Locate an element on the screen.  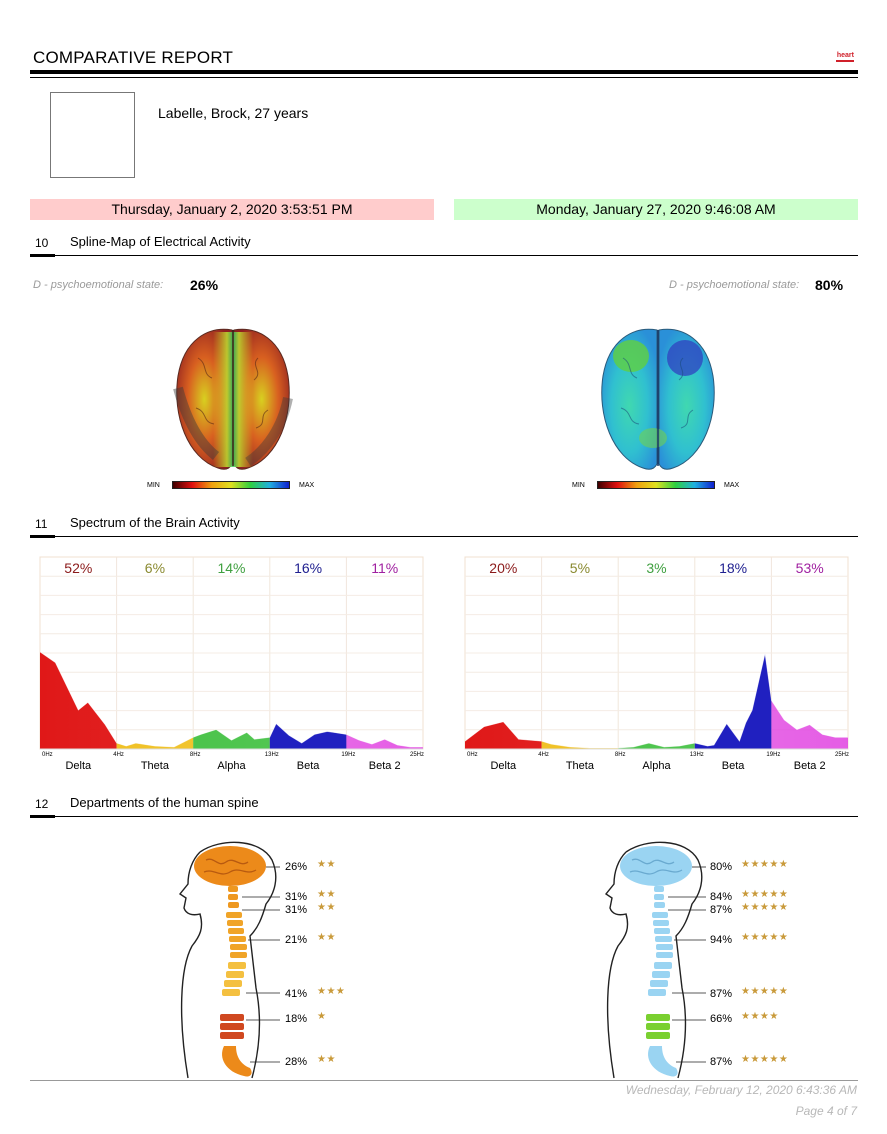
section-10-number: 10 is located at coordinates (42, 243).